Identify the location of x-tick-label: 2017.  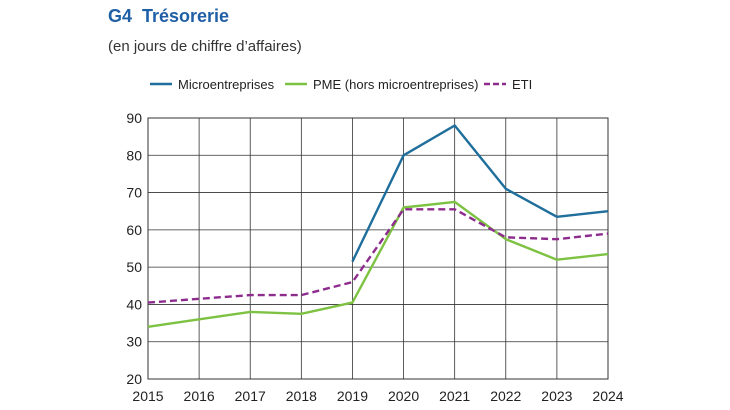
(250, 396).